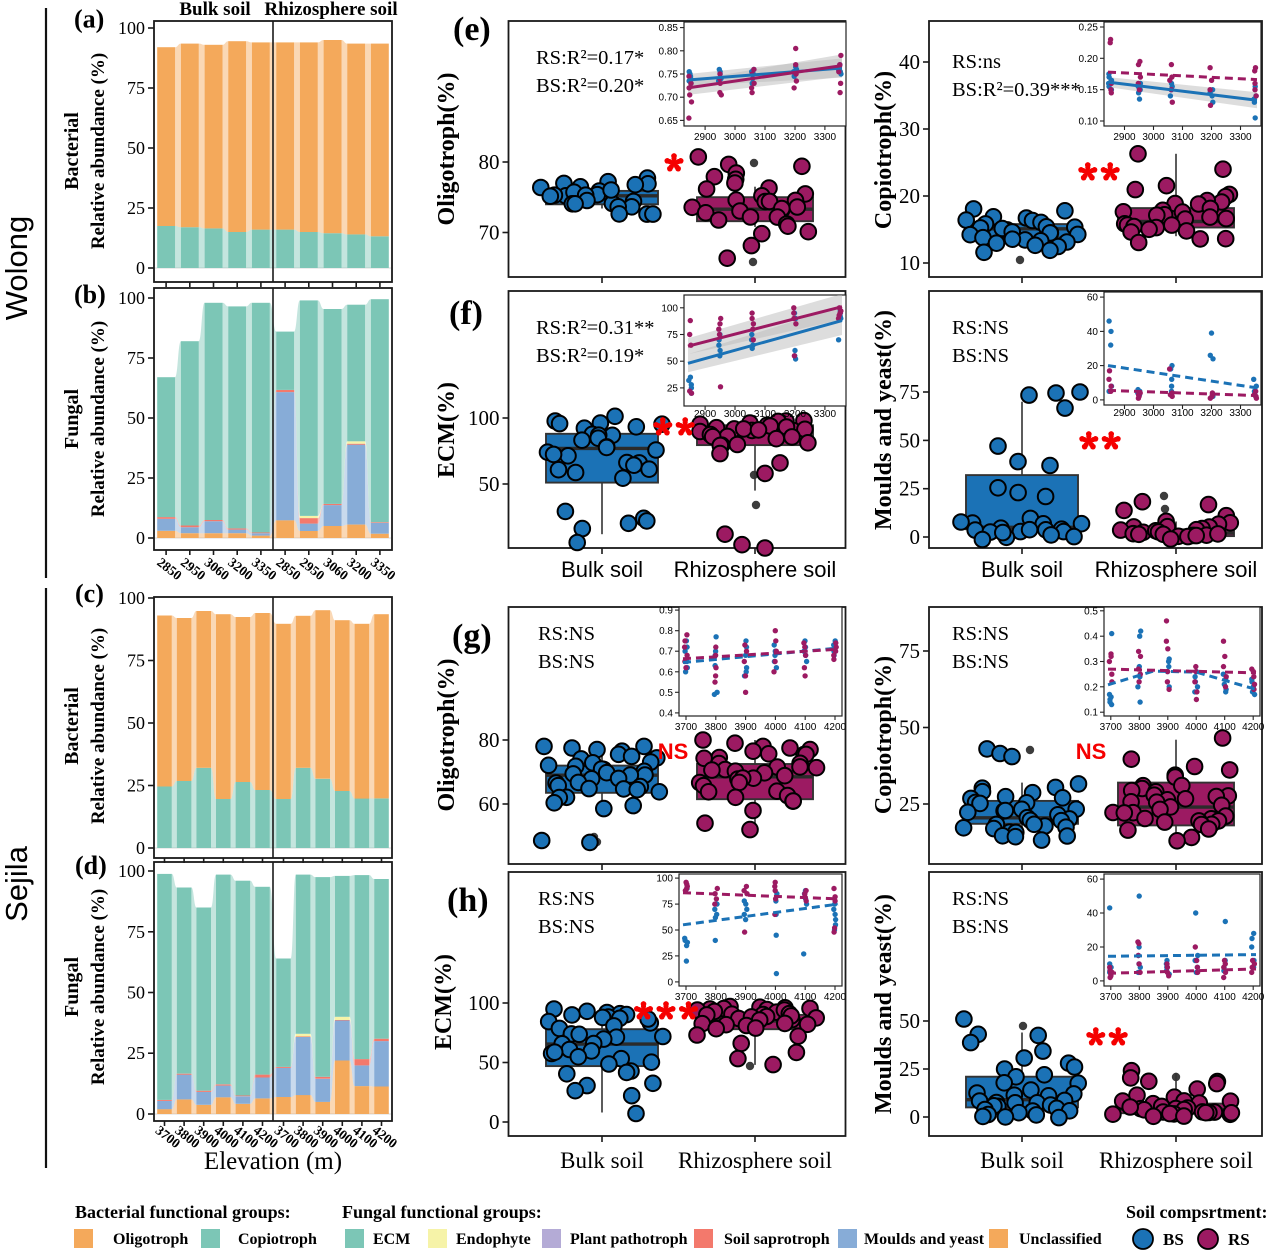 The image size is (1269, 1257). I want to click on svg-text: BS:R²=0.20*, so click(590, 86).